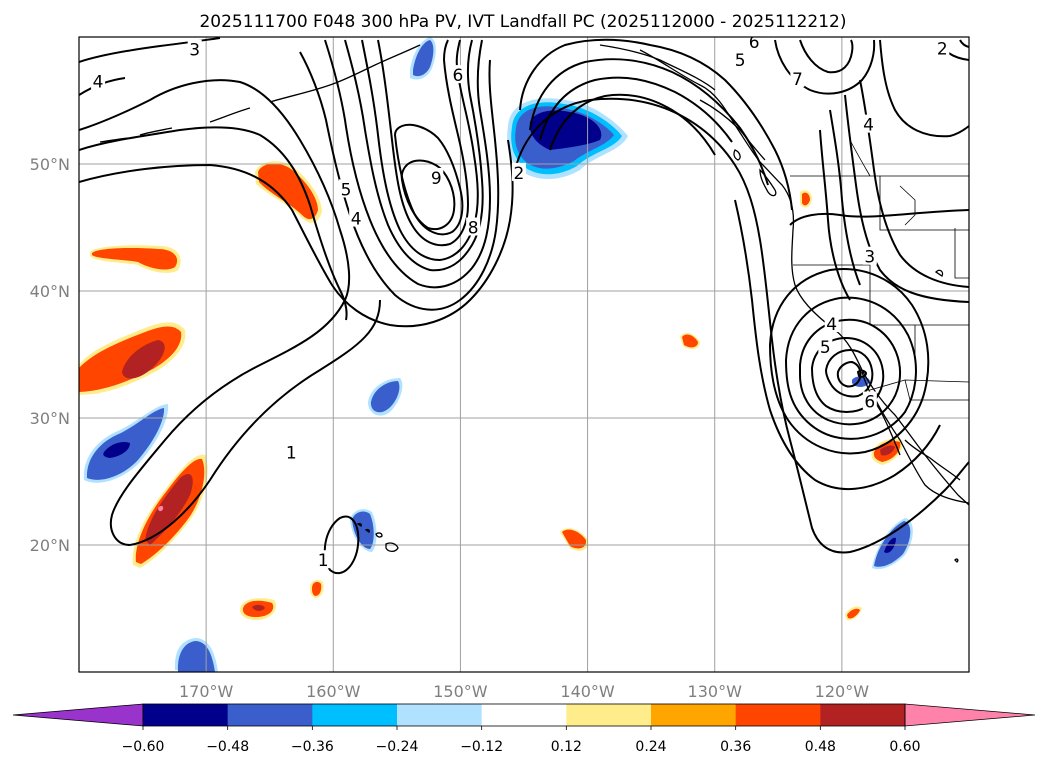 The width and height of the screenshot is (1047, 765). I want to click on colorbar-tick-label: 0.12, so click(566, 747).